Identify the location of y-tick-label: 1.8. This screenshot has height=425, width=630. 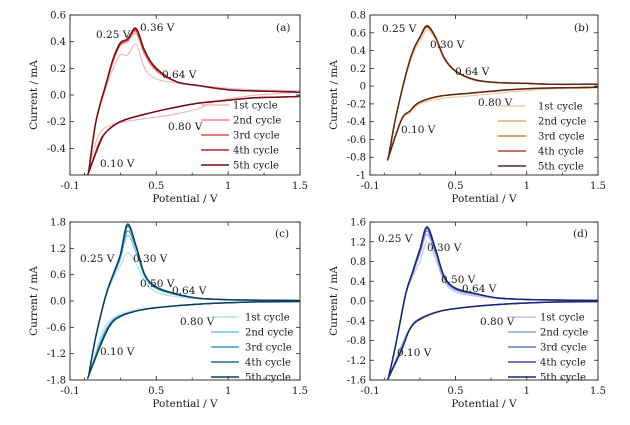
(58, 223).